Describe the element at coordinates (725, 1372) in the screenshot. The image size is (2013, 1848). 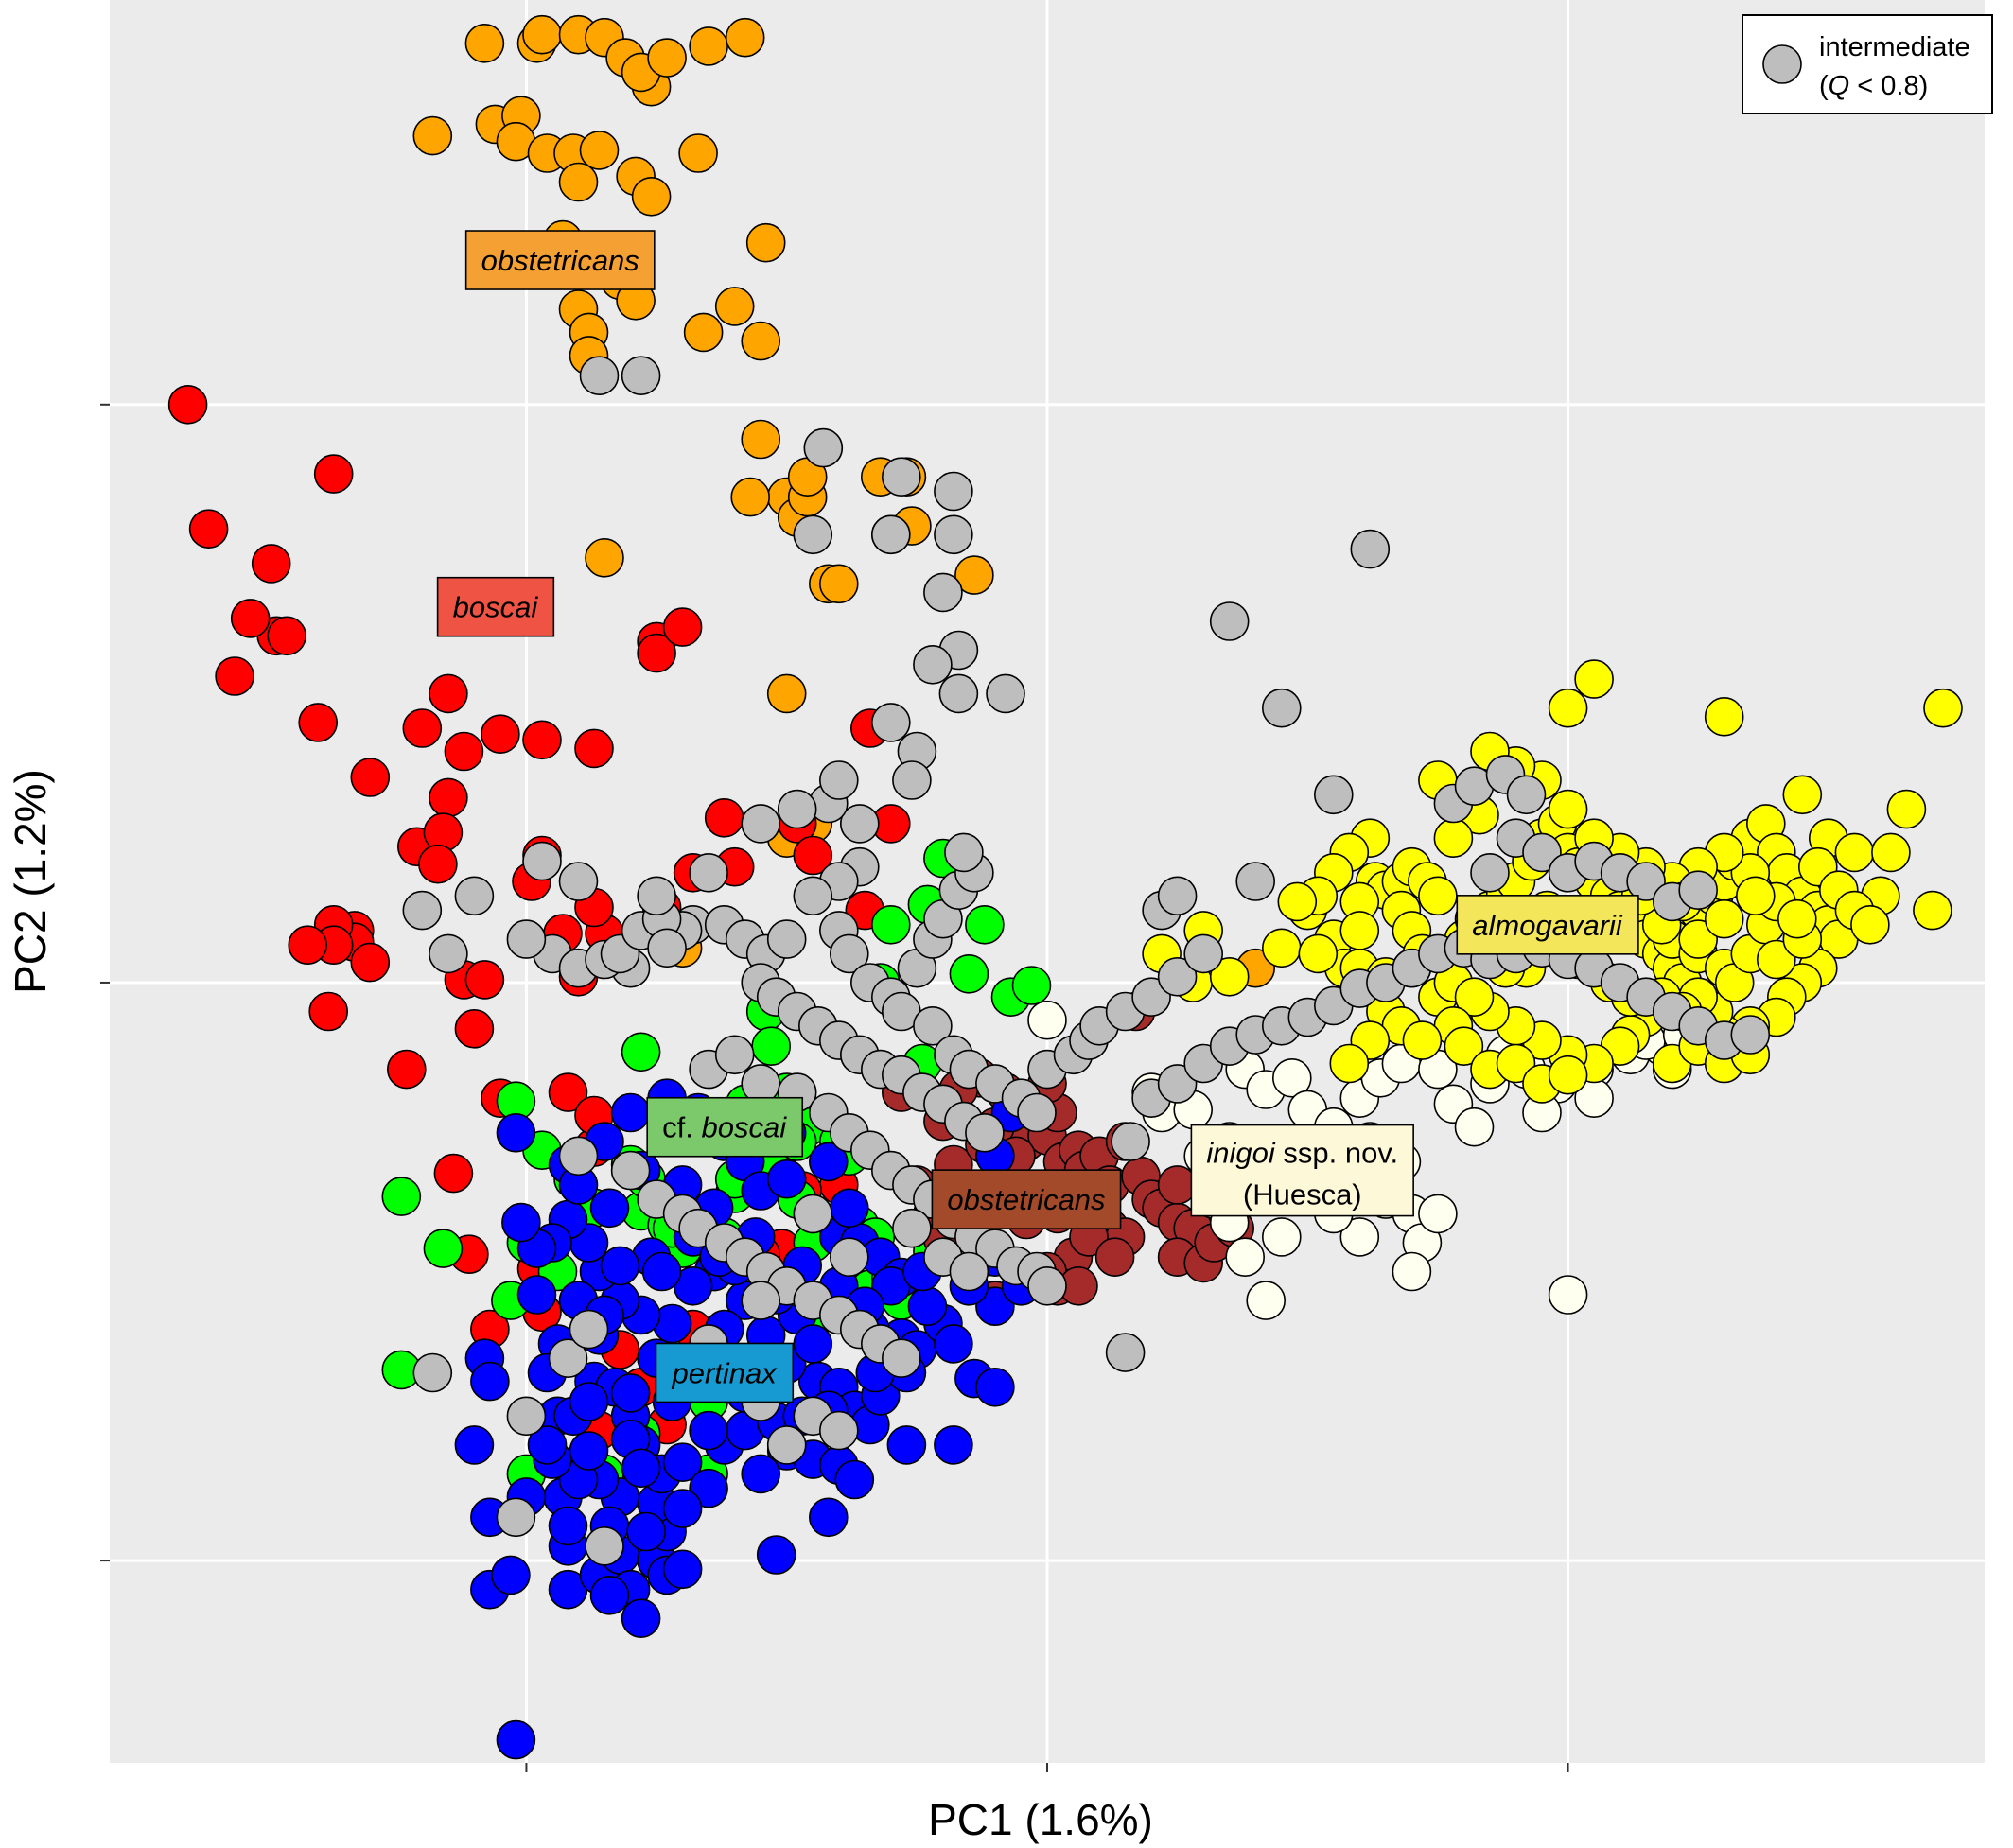
I see `group-label-text: pertinax` at that location.